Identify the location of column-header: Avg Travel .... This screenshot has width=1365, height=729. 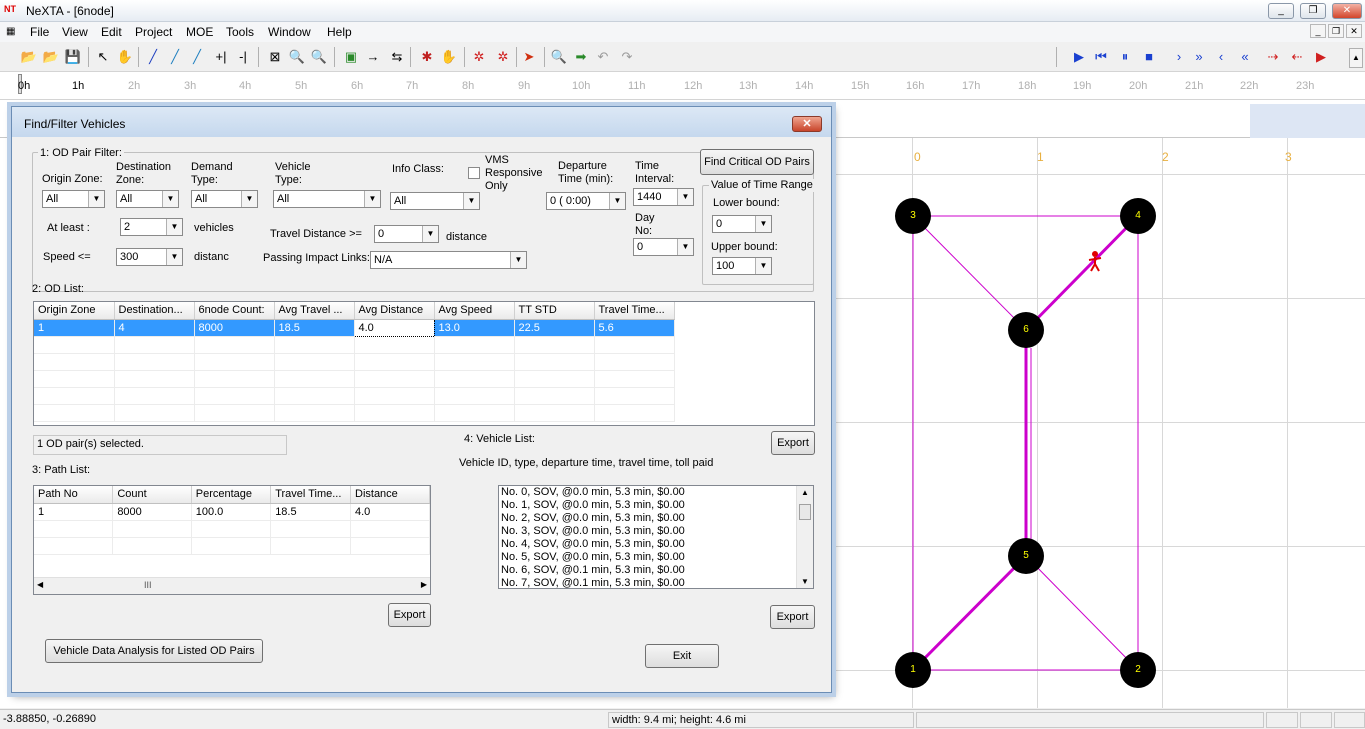
(314, 311).